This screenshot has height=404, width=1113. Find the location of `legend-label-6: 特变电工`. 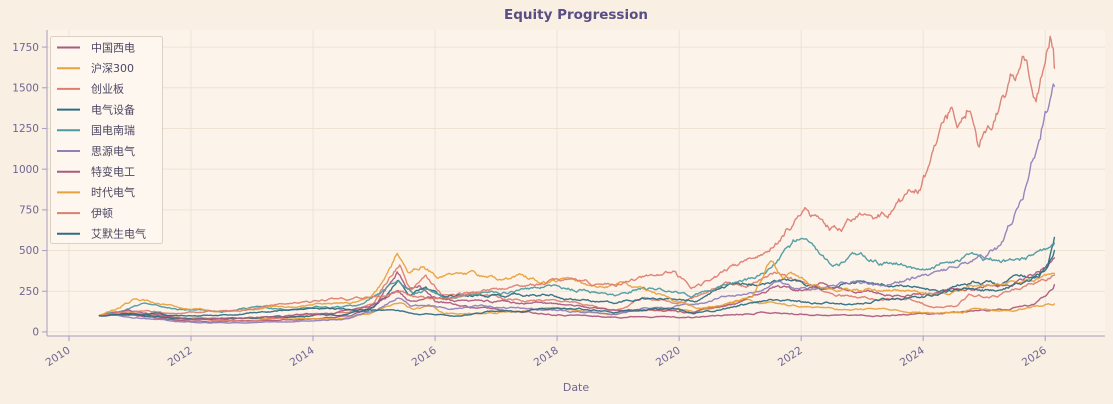

legend-label-6: 特变电工 is located at coordinates (113, 172).